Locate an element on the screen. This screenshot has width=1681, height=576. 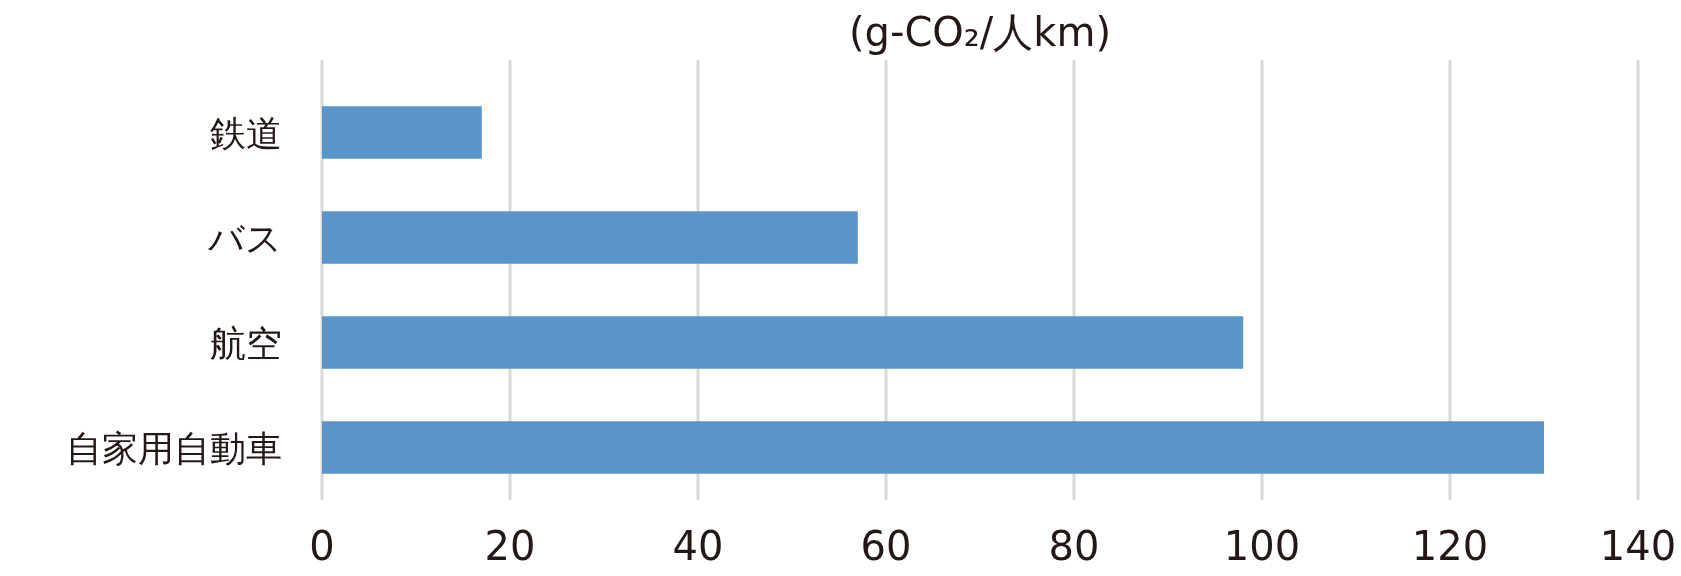
x-tick-label: 80 is located at coordinates (1074, 546).